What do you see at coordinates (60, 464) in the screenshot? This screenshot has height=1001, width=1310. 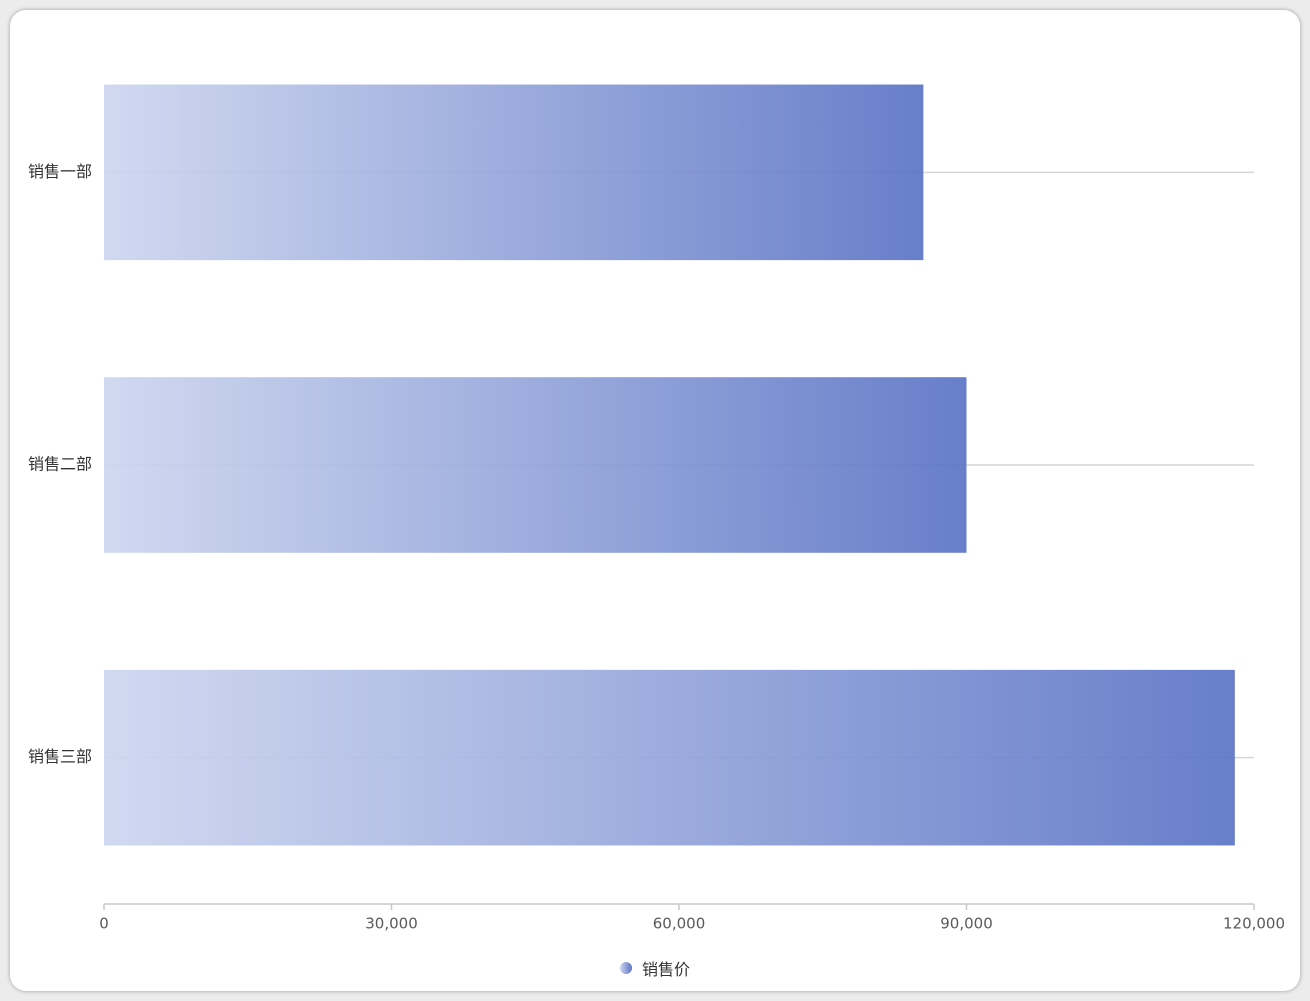 I see `category-label: 销售二部` at bounding box center [60, 464].